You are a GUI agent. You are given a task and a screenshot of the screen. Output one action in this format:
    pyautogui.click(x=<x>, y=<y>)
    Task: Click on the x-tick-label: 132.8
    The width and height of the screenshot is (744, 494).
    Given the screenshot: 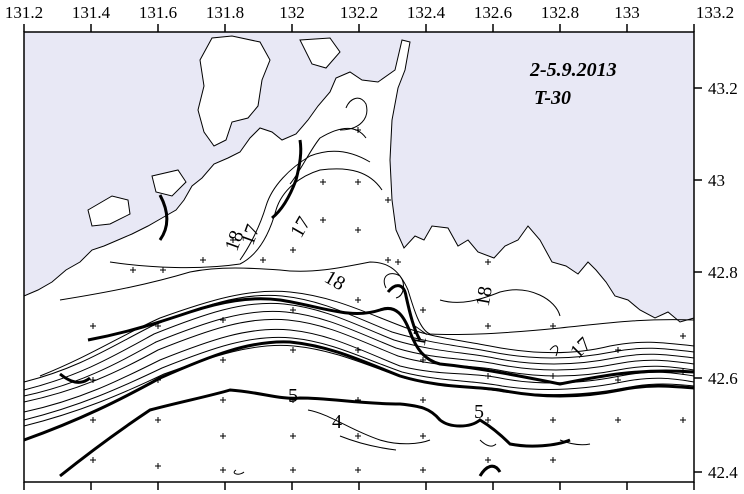 What is the action you would take?
    pyautogui.click(x=560, y=12)
    